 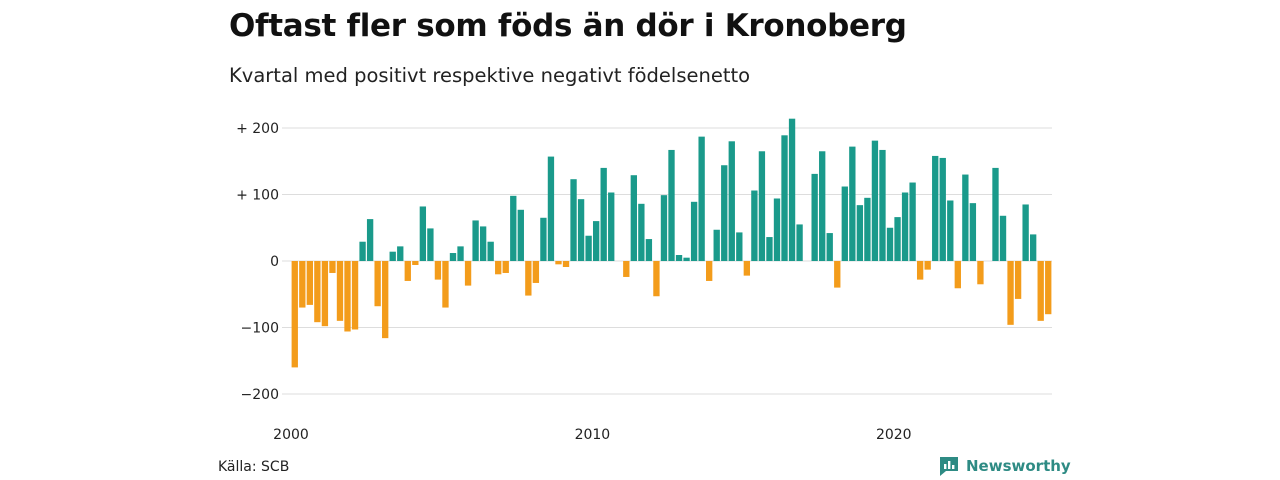 I want to click on newsworthy-logo-icon, so click(x=949, y=466).